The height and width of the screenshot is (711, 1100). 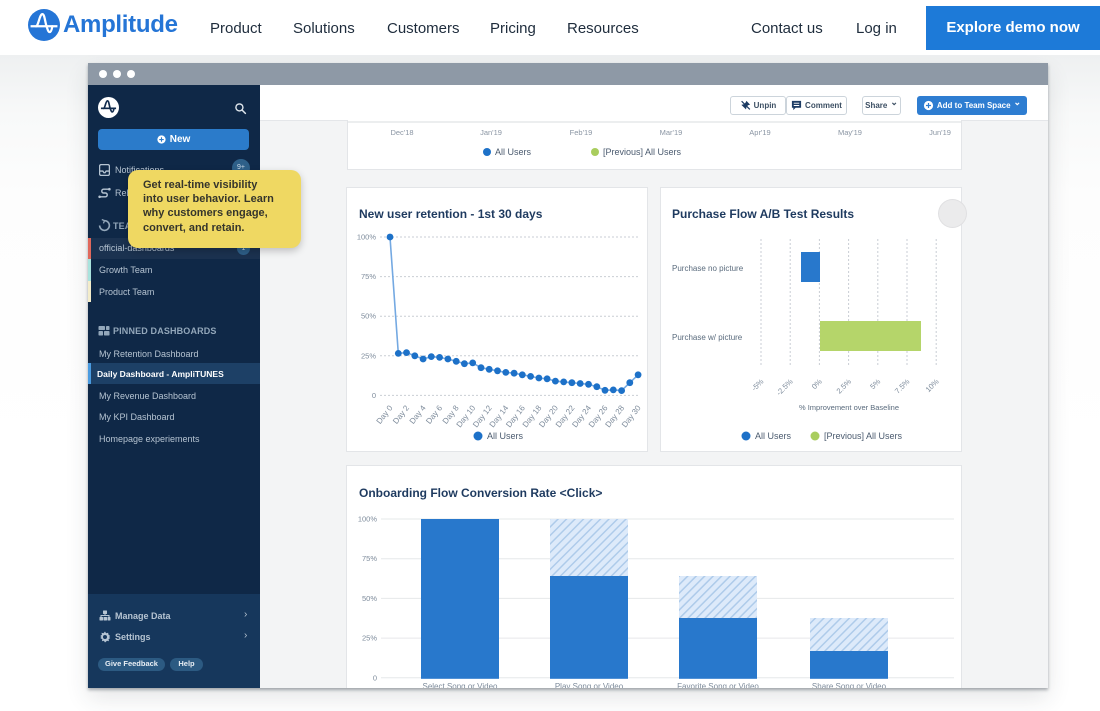 What do you see at coordinates (401, 132) in the screenshot?
I see `svg-text: Dec'18` at bounding box center [401, 132].